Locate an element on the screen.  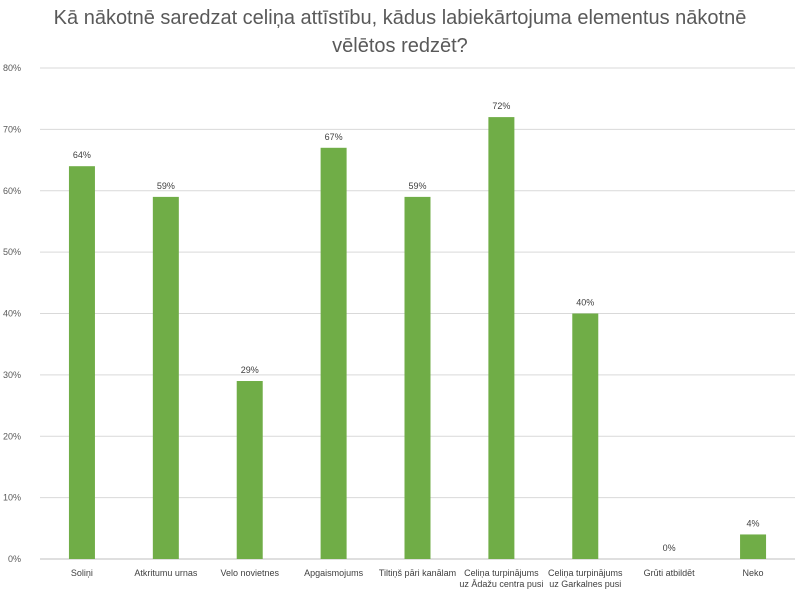
y-tick-label: 70% is located at coordinates (12, 129).